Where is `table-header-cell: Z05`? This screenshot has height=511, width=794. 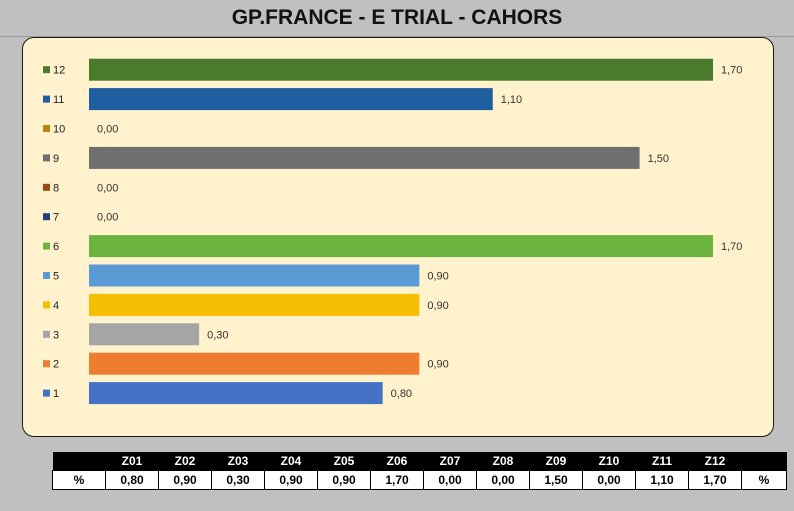
table-header-cell: Z05 is located at coordinates (344, 461).